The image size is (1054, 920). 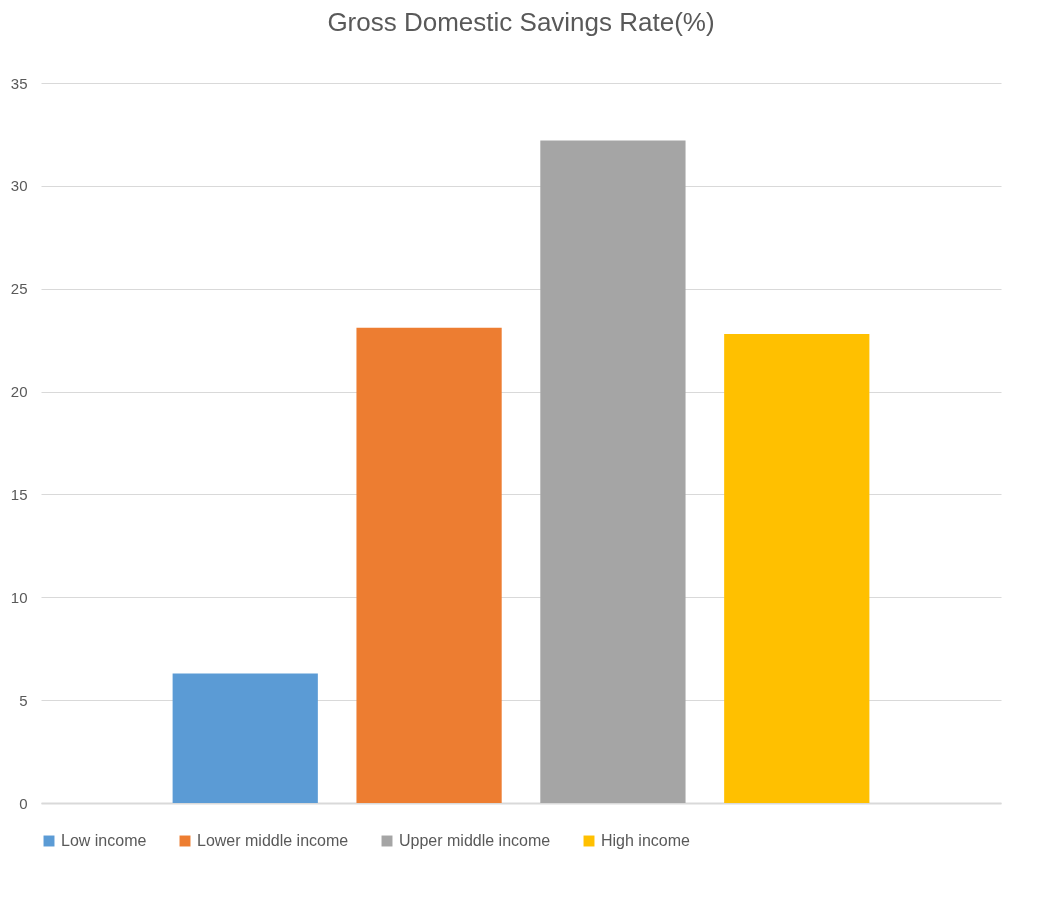 What do you see at coordinates (19, 83) in the screenshot?
I see `y-tick-label: 35` at bounding box center [19, 83].